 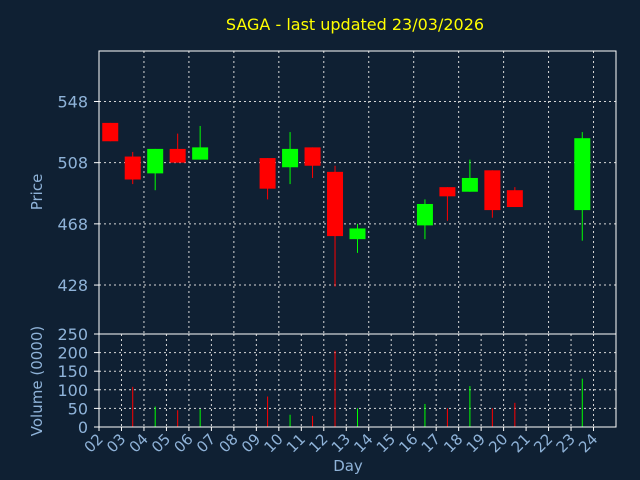 What do you see at coordinates (355, 24) in the screenshot?
I see `chart-title: SAGA - last updated 23/03/2026` at bounding box center [355, 24].